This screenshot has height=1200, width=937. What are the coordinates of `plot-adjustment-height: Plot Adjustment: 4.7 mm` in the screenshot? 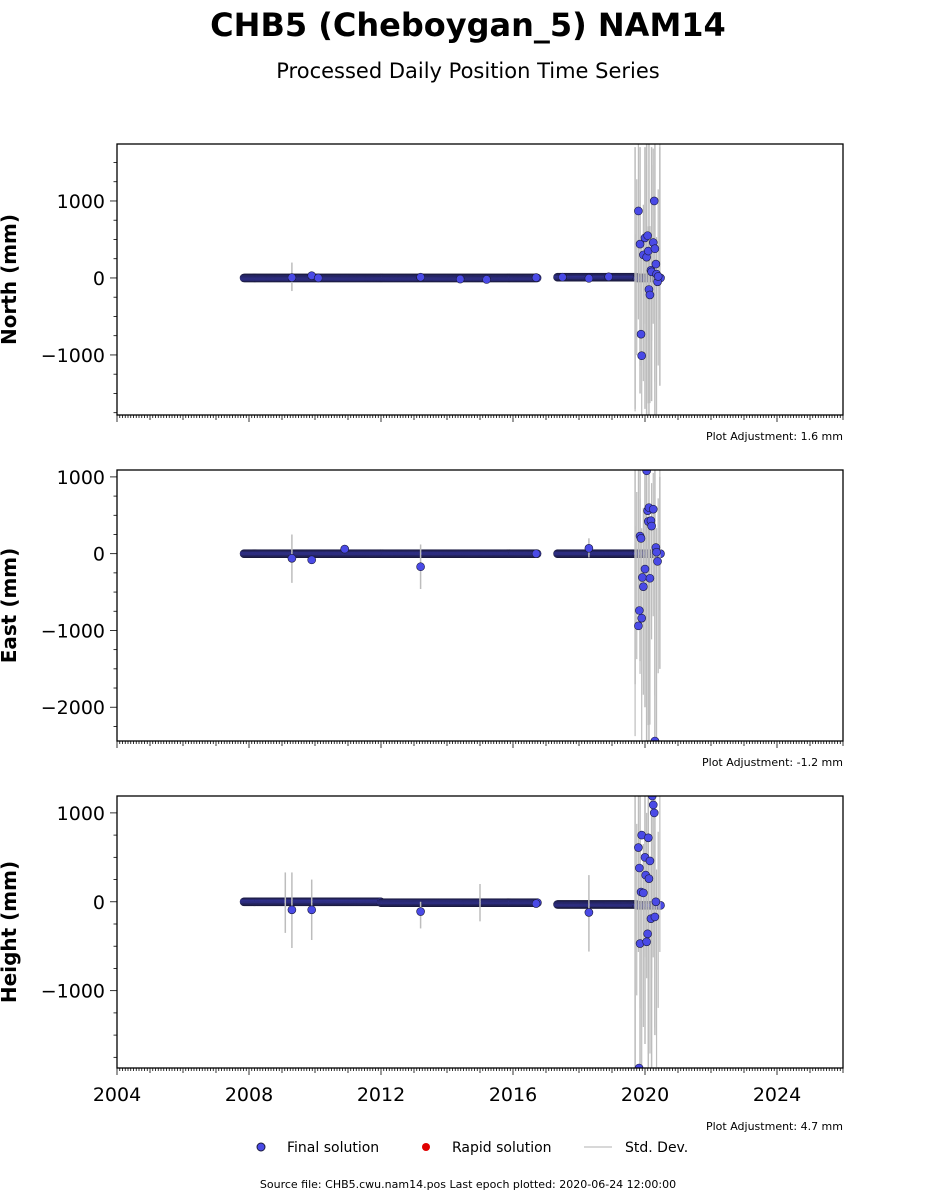 It's located at (774, 1126).